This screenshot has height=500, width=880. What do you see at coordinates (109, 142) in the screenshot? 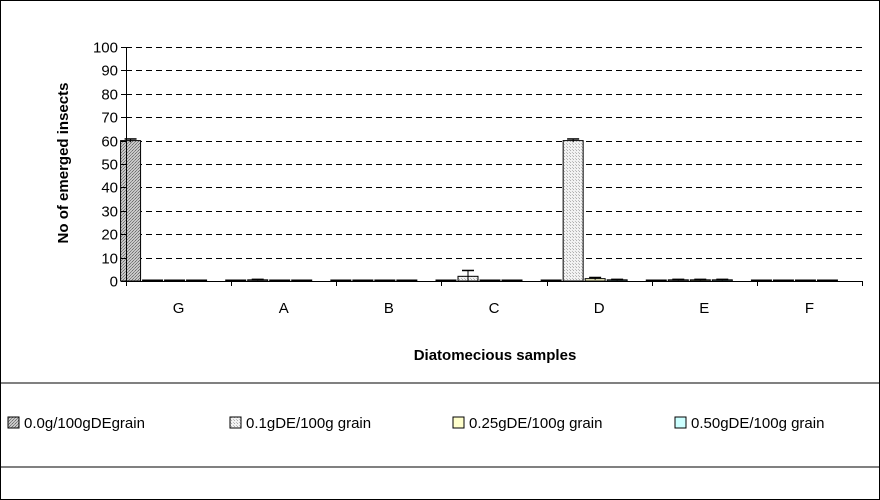
I see `y-tick-label: 60` at bounding box center [109, 142].